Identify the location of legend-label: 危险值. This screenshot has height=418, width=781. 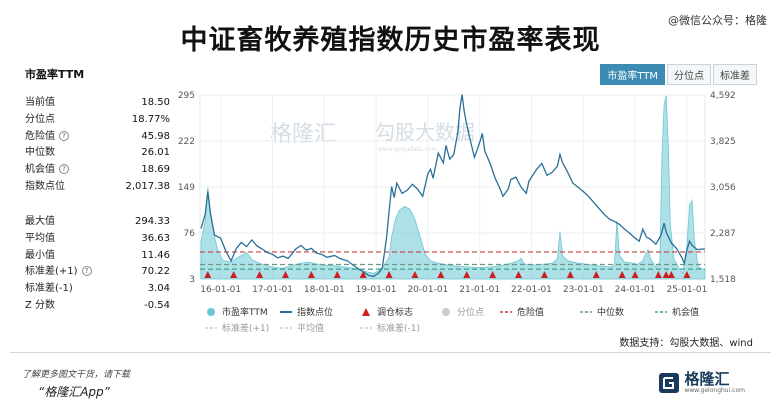
(530, 312).